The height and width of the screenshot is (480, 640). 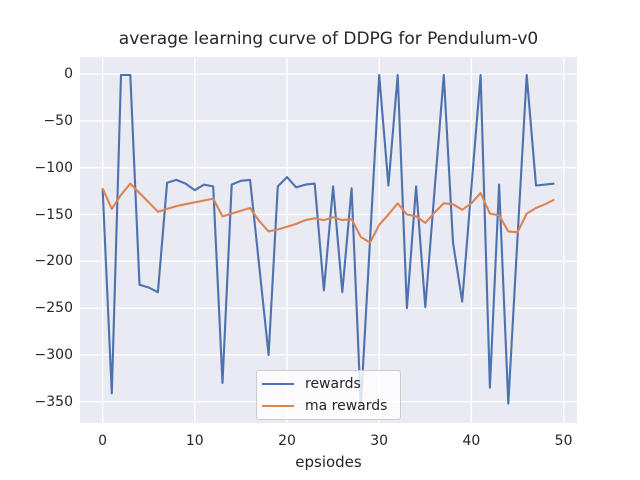 What do you see at coordinates (53, 261) in the screenshot?
I see `y-tick-label: −200` at bounding box center [53, 261].